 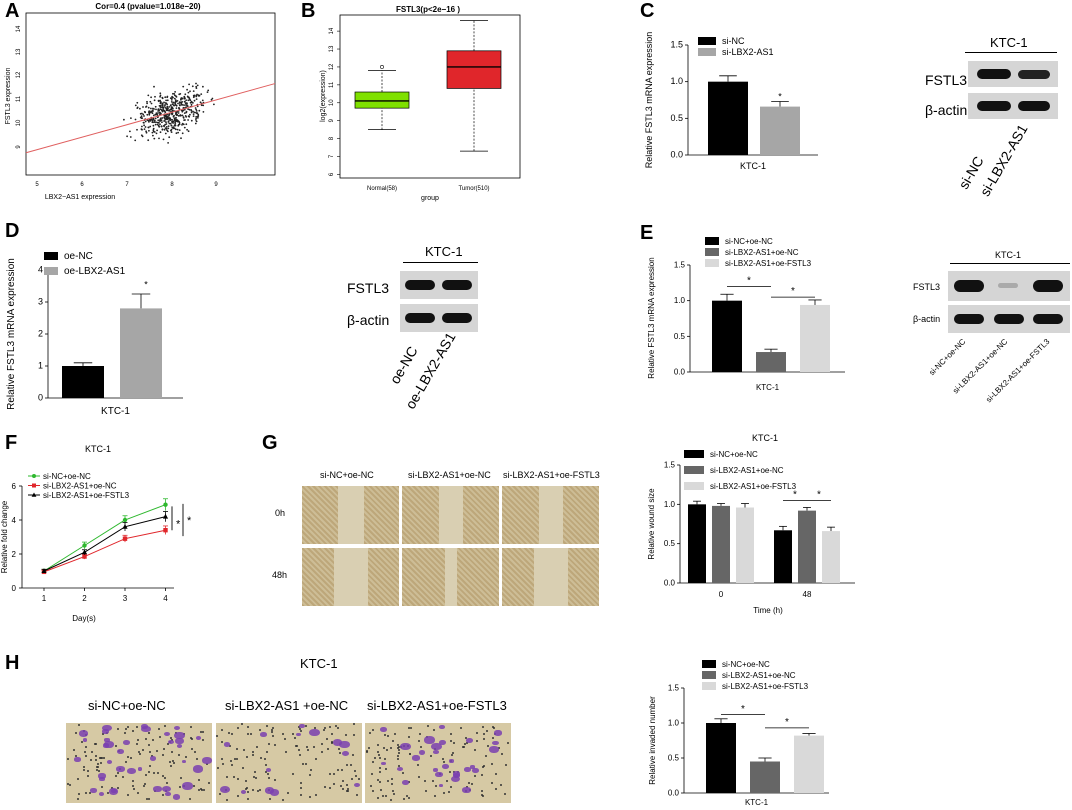 I want to click on y-tick-label: 1.5, so click(x=680, y=265).